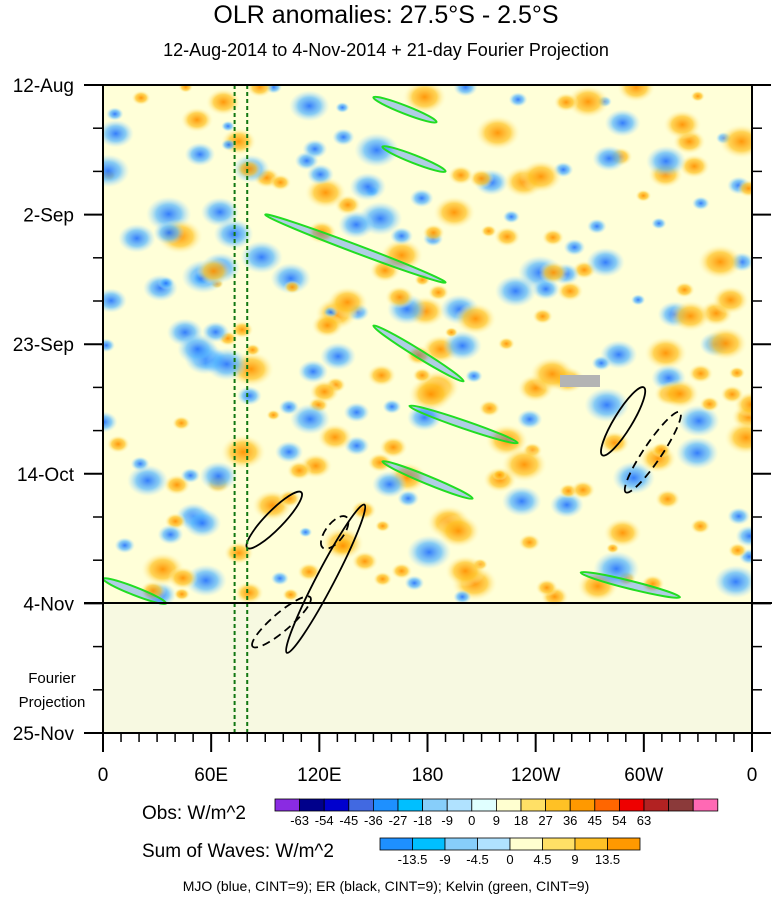  I want to click on y-tick-label: 23-Sep, so click(43, 345).